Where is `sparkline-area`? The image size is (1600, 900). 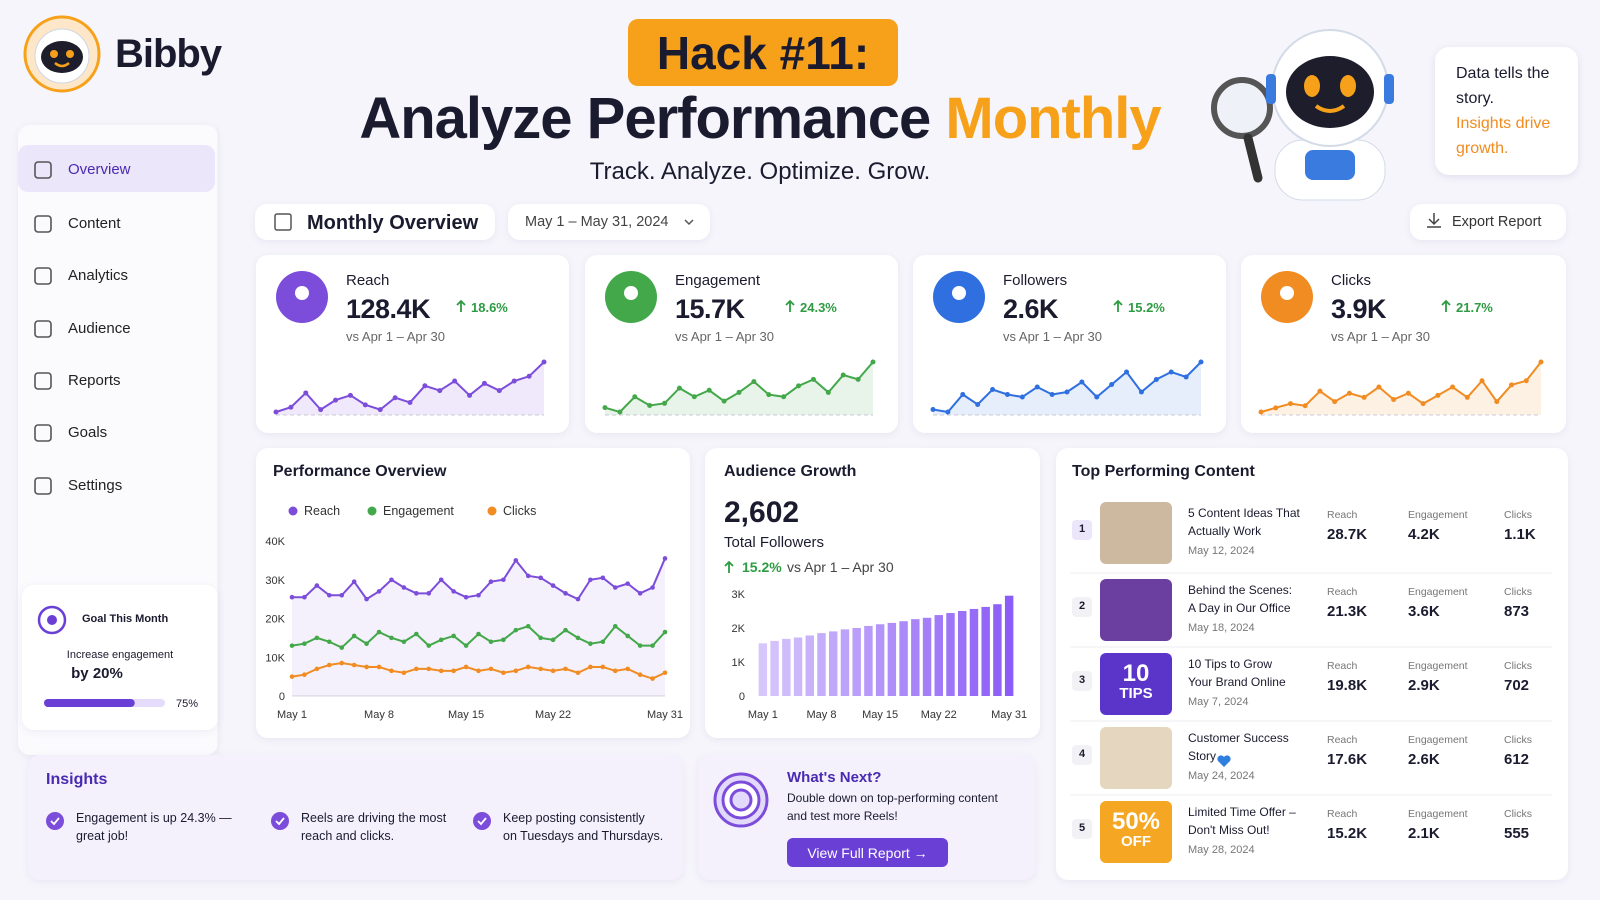 sparkline-area is located at coordinates (1401, 388).